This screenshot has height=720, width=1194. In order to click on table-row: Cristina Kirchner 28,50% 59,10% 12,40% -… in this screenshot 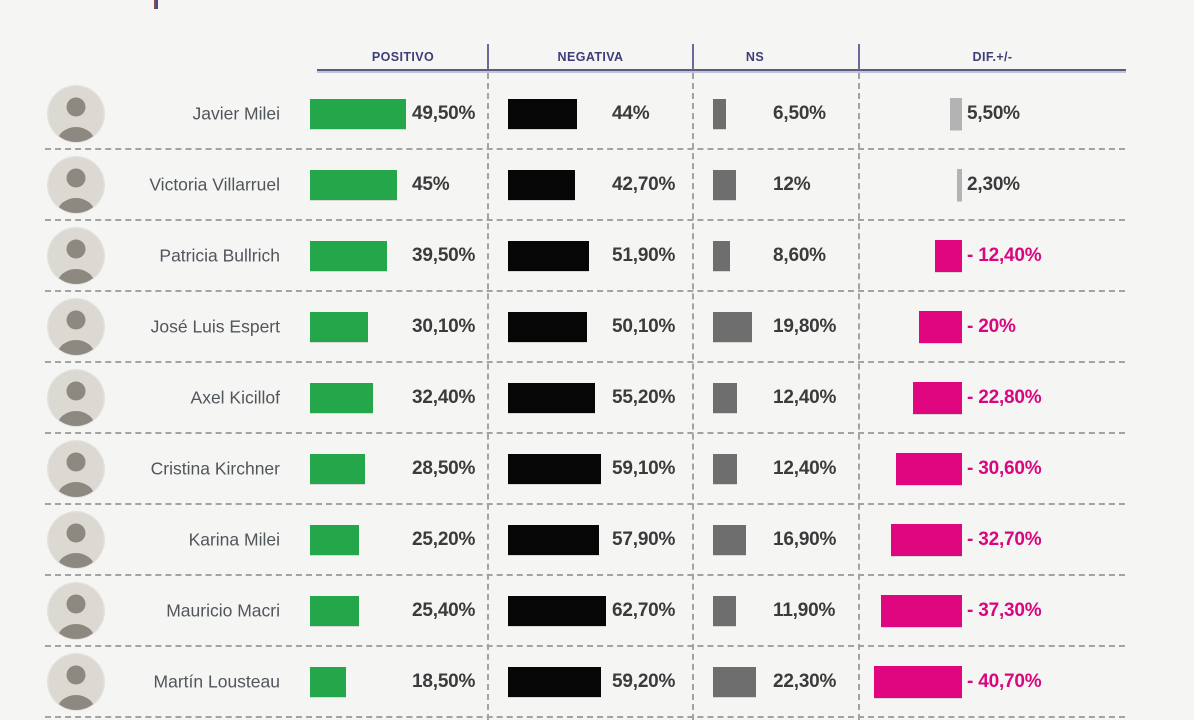, I will do `click(597, 469)`.